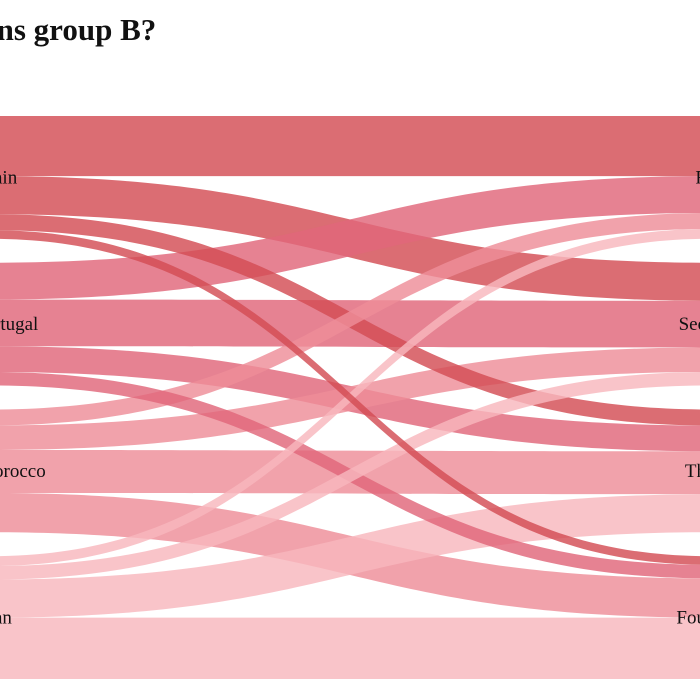 The height and width of the screenshot is (700, 700). Describe the element at coordinates (9, 177) in the screenshot. I see `source-label-s1: ain` at that location.